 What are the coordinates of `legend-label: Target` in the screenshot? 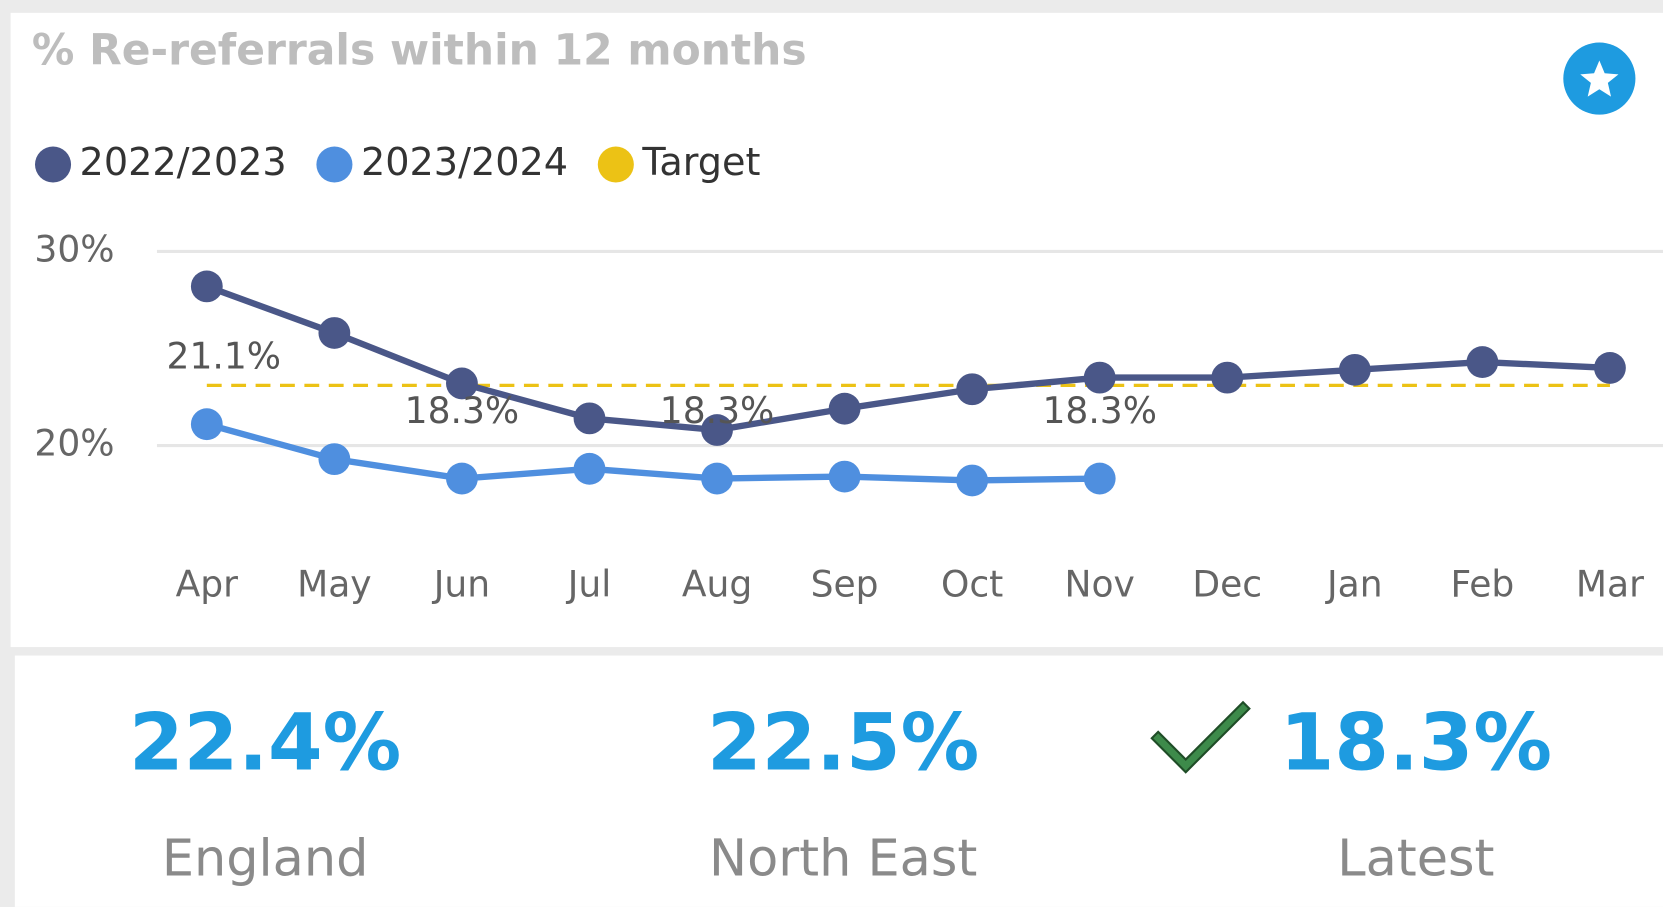 It's located at (700, 163).